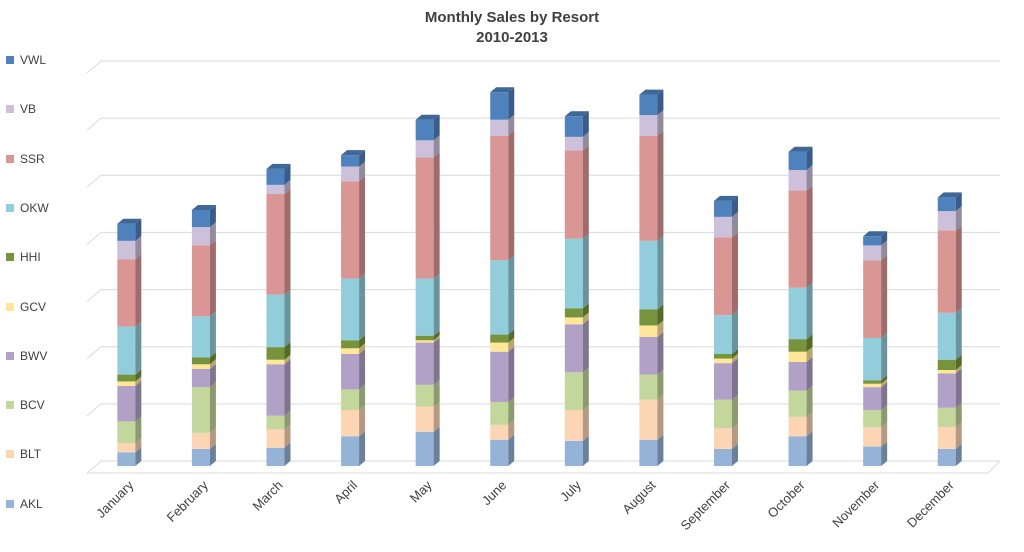 Image resolution: width=1024 pixels, height=552 pixels. Describe the element at coordinates (994, 467) in the screenshot. I see `floor-right-edge` at that location.